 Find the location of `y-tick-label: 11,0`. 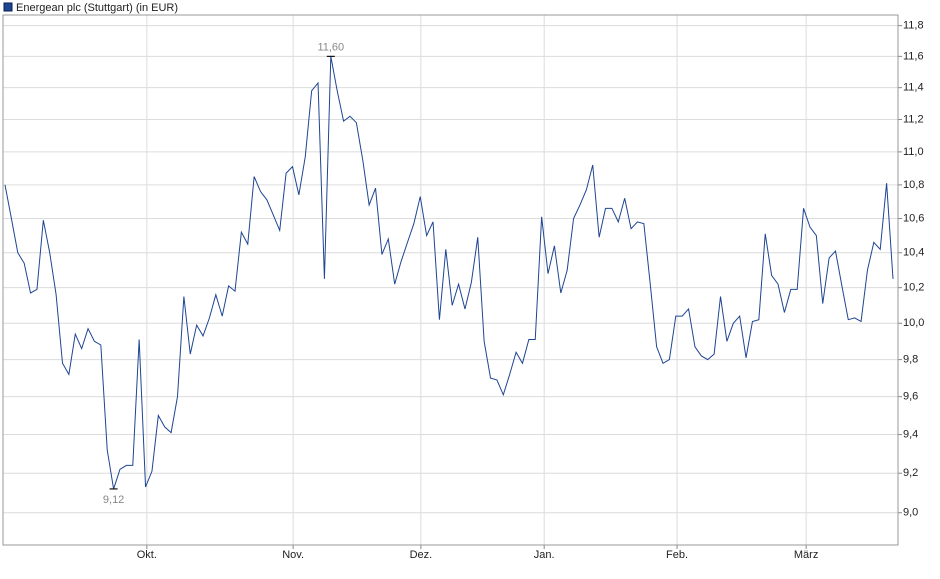

y-tick-label: 11,0 is located at coordinates (913, 152).